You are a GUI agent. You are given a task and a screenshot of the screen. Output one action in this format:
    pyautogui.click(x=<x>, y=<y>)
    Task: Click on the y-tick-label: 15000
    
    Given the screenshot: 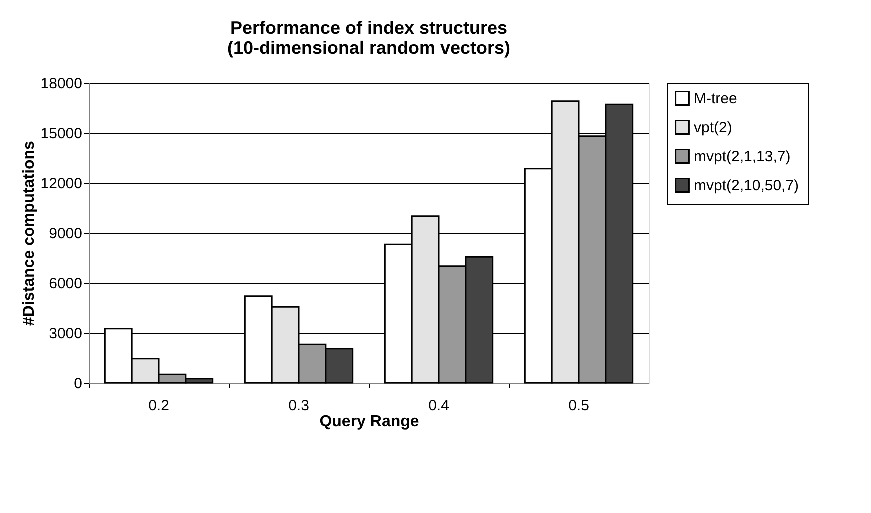 What is the action you would take?
    pyautogui.click(x=61, y=134)
    